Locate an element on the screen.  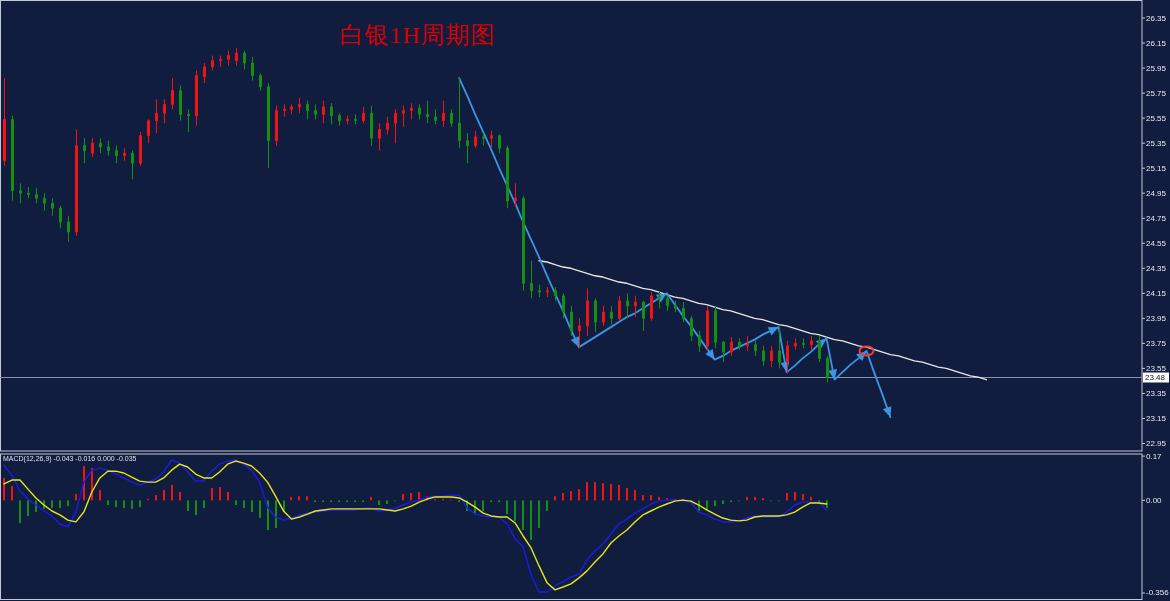
y-tick-label: 26.35 is located at coordinates (1156, 18).